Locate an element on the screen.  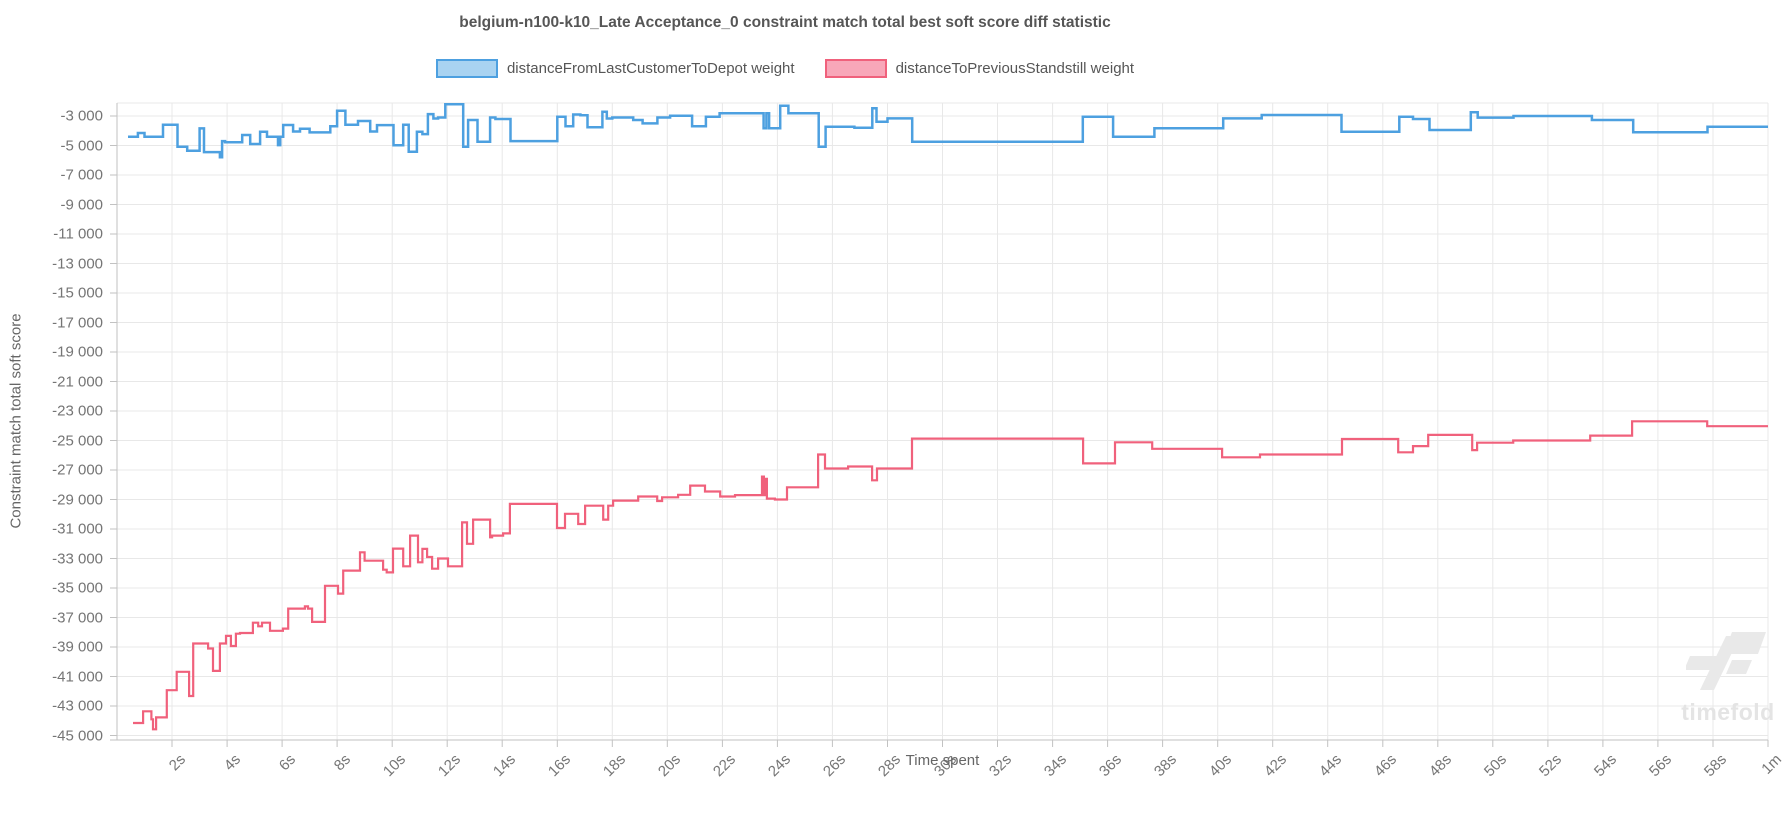
y-tick-label: -9 000 is located at coordinates (81, 204).